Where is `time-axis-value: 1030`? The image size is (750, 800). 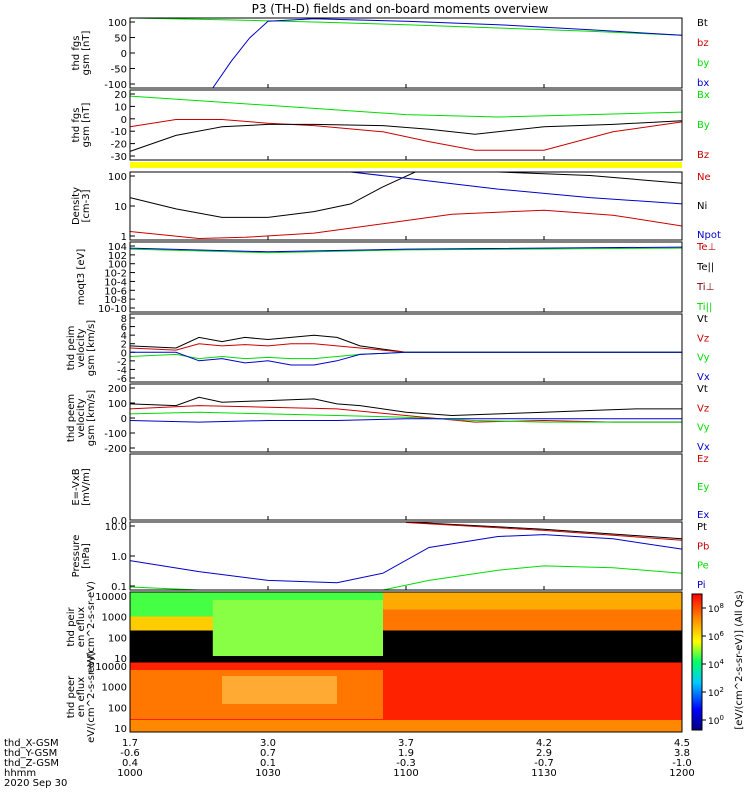
time-axis-value: 1030 is located at coordinates (267, 773).